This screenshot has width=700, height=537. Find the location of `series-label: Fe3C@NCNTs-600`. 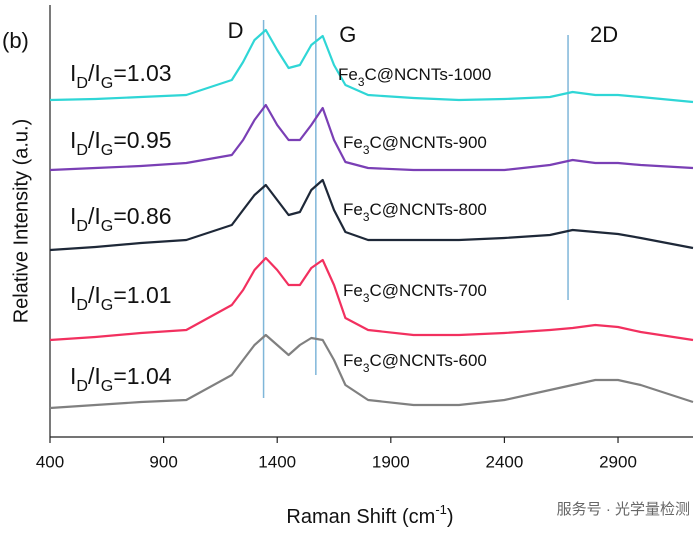

series-label: Fe3C@NCNTs-600 is located at coordinates (415, 363).